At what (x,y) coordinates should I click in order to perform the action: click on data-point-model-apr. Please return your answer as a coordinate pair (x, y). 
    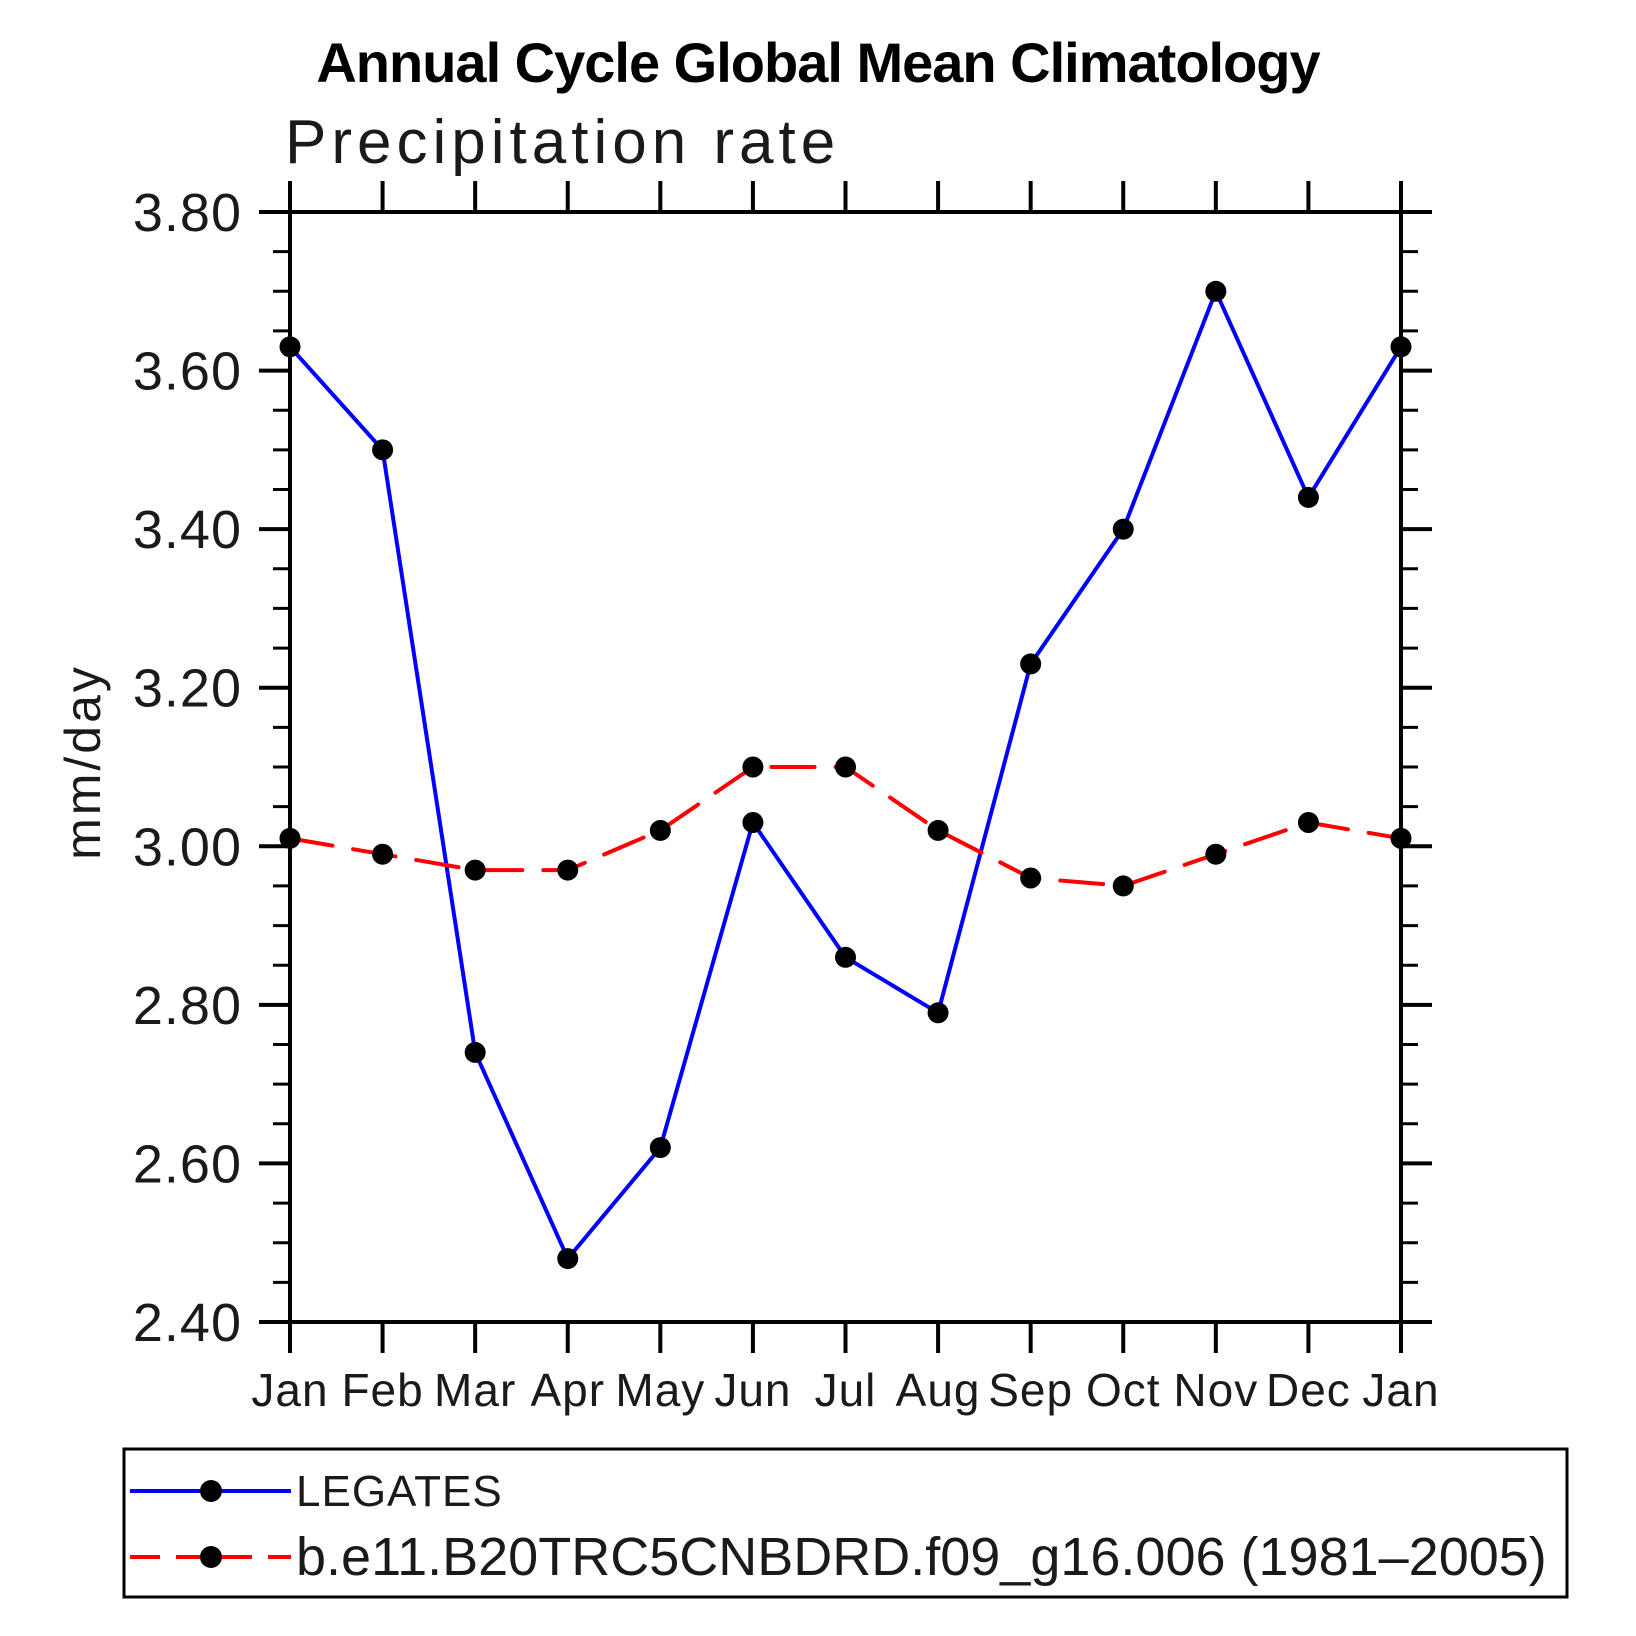
    Looking at the image, I should click on (568, 870).